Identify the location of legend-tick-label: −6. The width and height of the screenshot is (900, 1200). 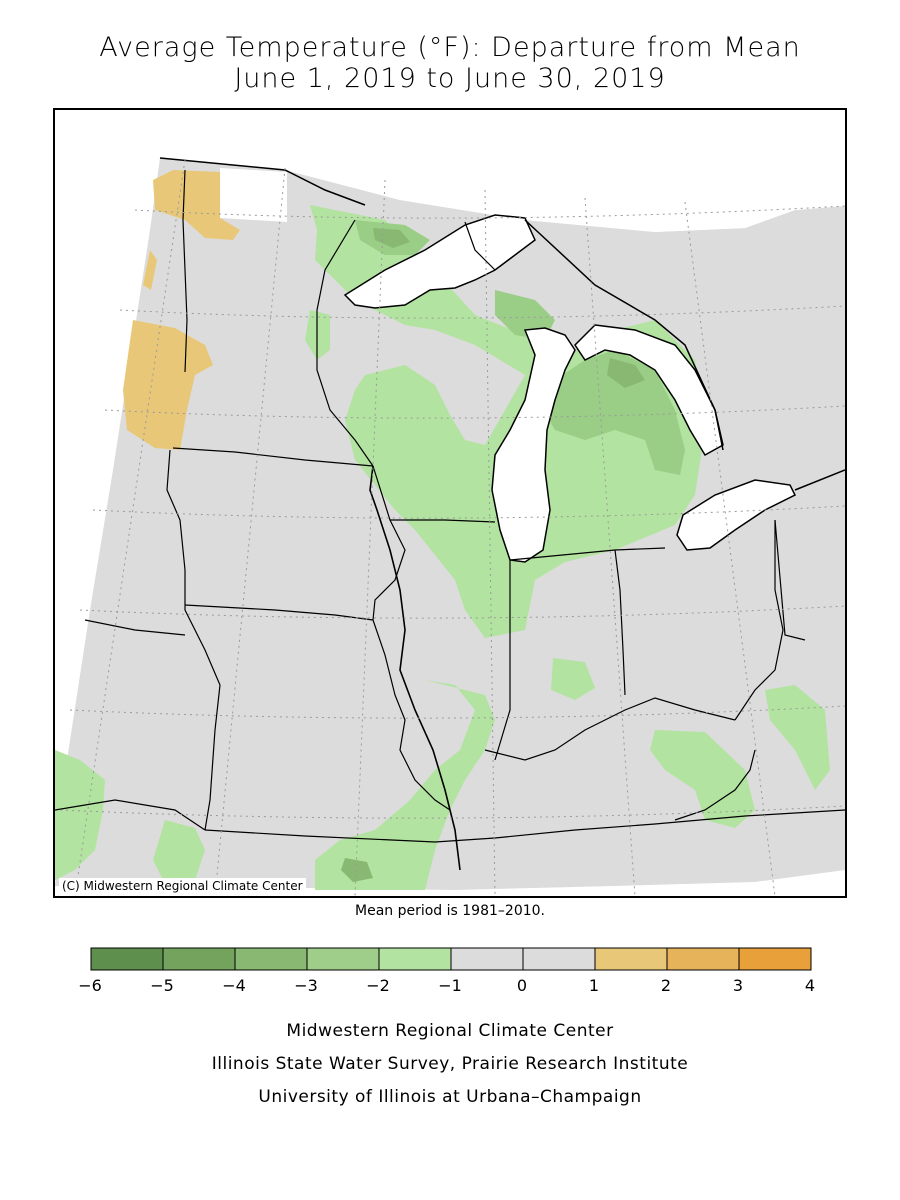
(90, 985).